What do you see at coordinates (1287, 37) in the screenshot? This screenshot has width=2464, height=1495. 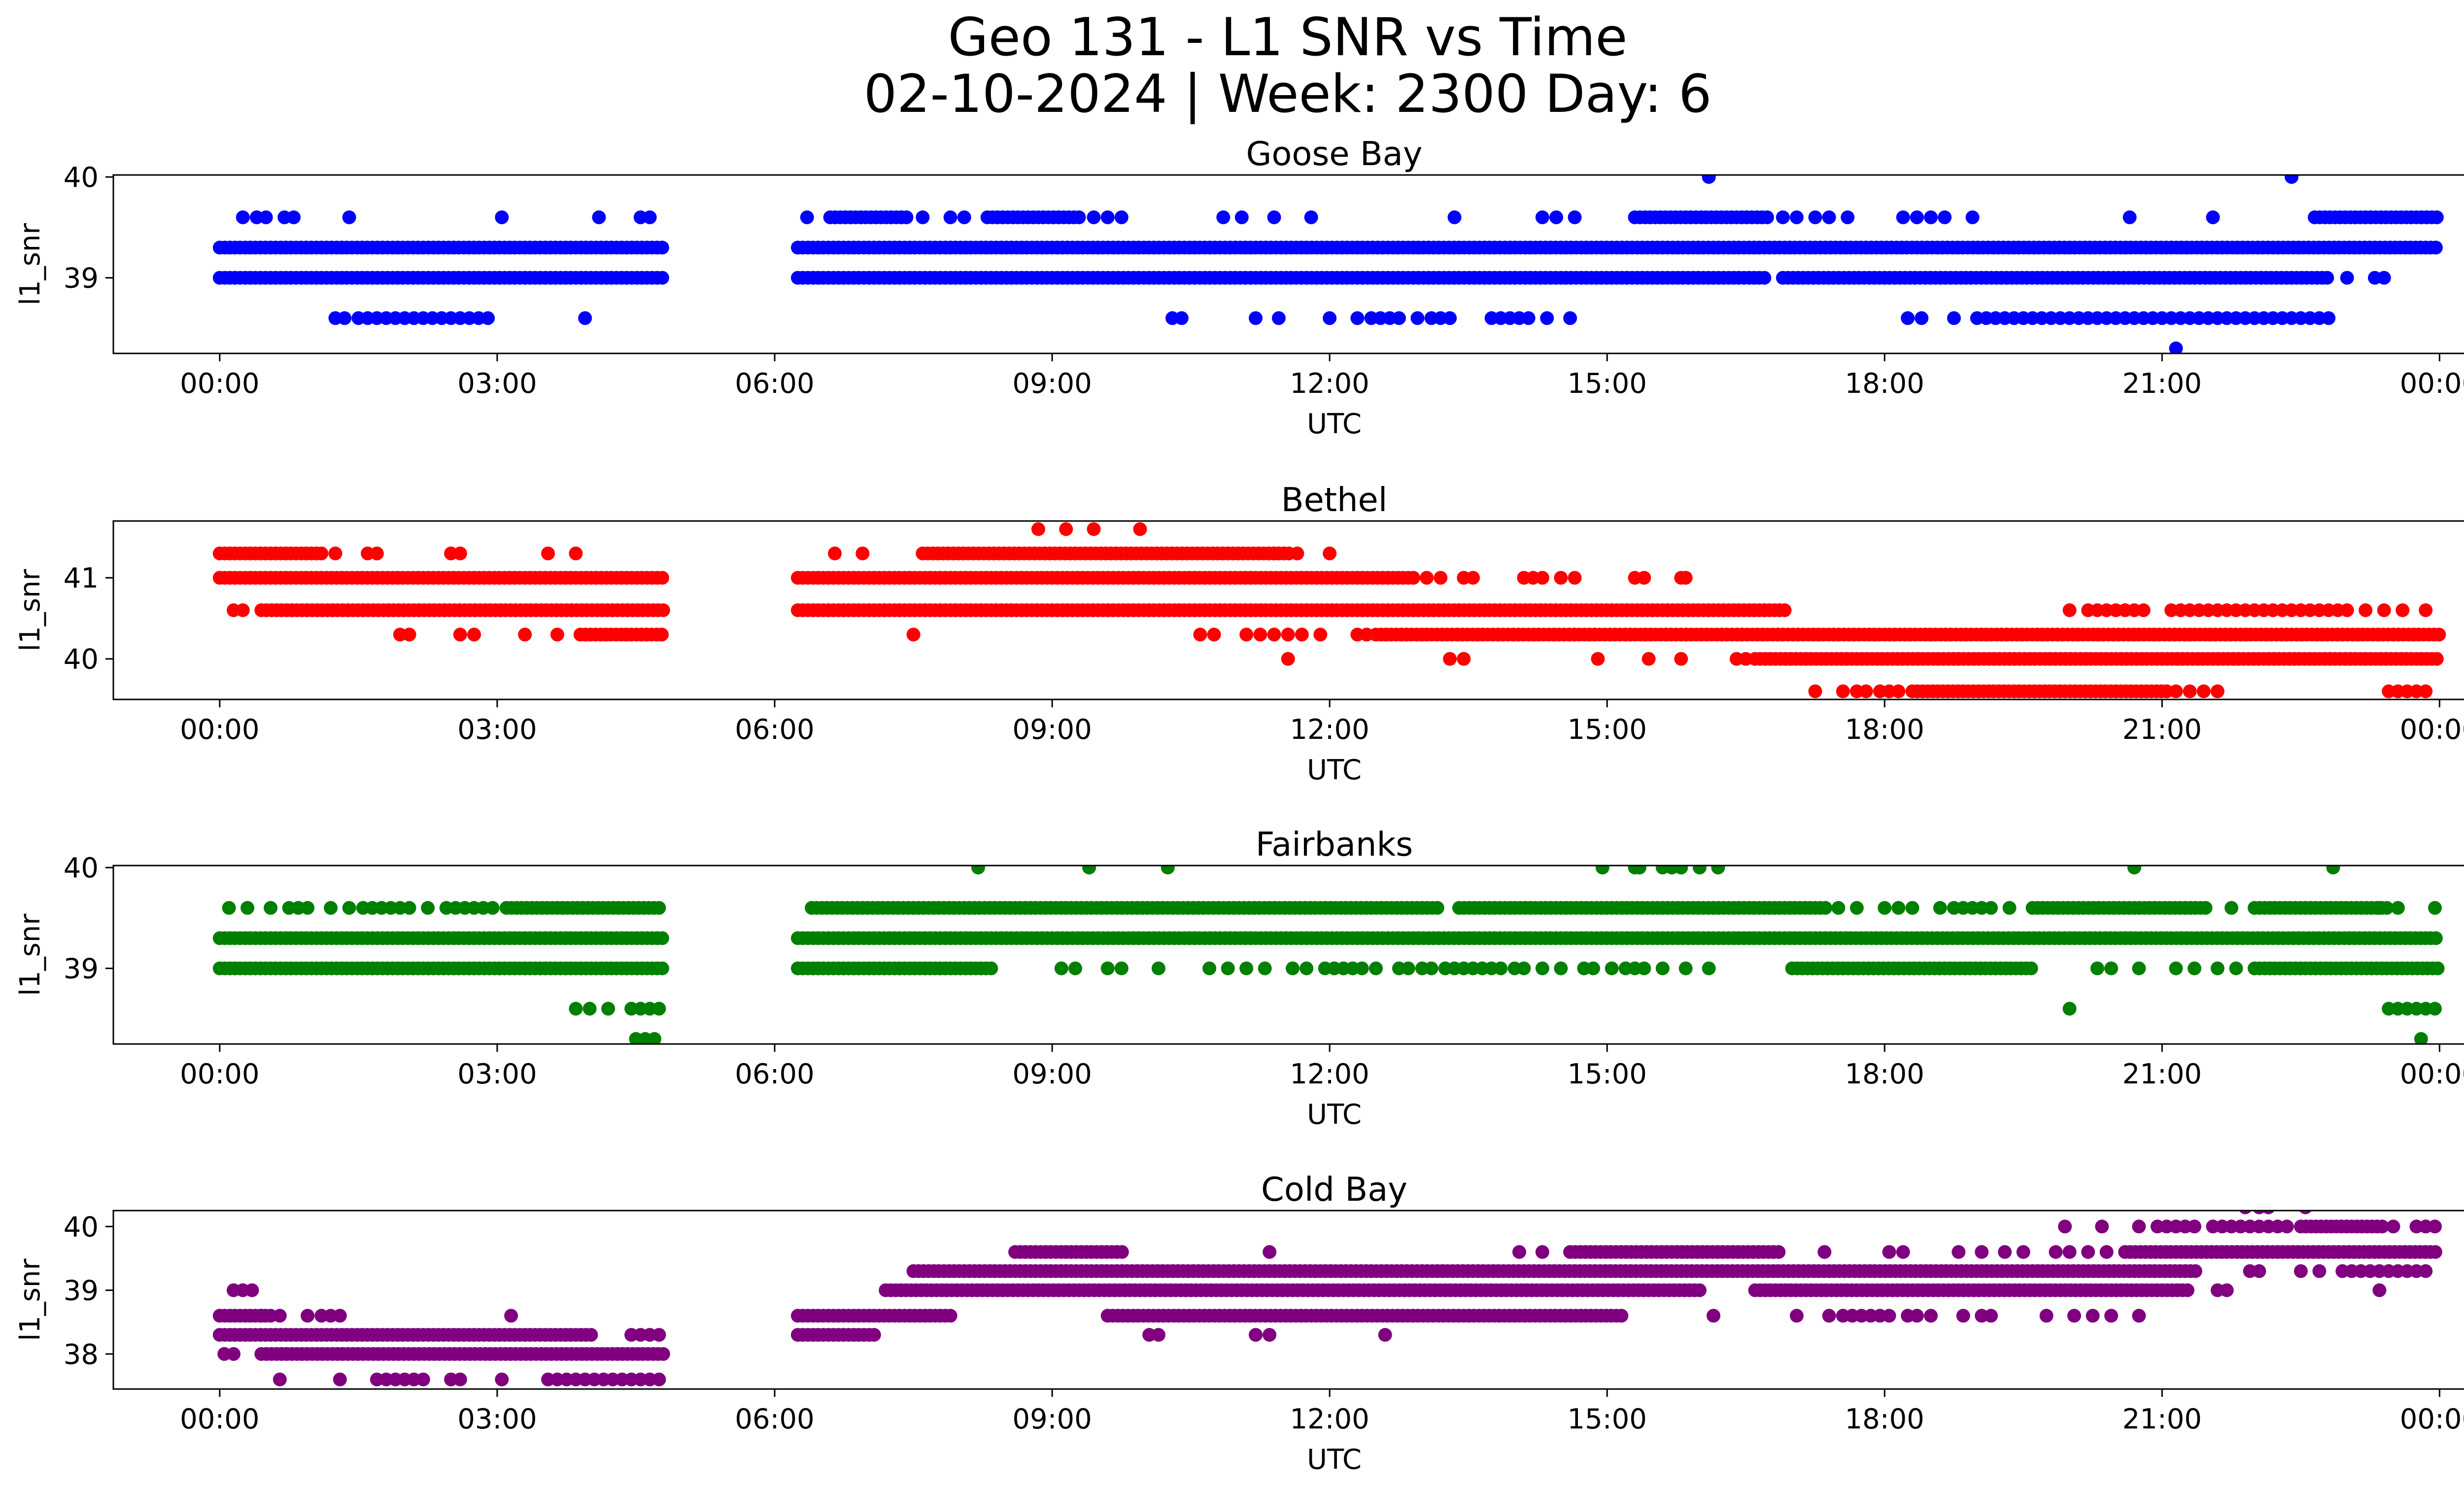 I see `figure-title-line1: Geo 131 - L1 SNR vs Time` at bounding box center [1287, 37].